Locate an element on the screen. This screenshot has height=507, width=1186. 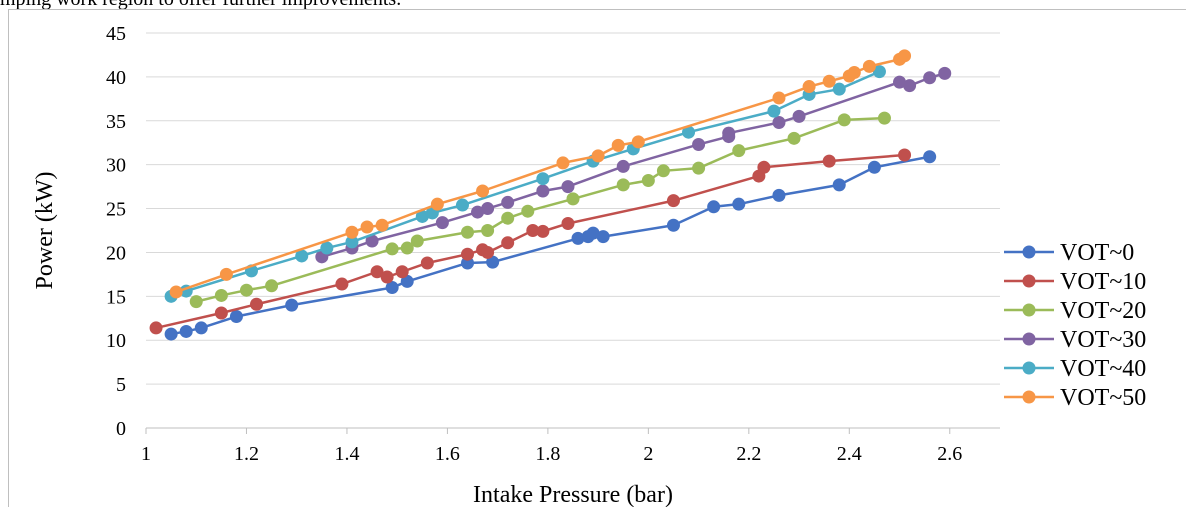
legend-label: VOT~30 is located at coordinates (1103, 340).